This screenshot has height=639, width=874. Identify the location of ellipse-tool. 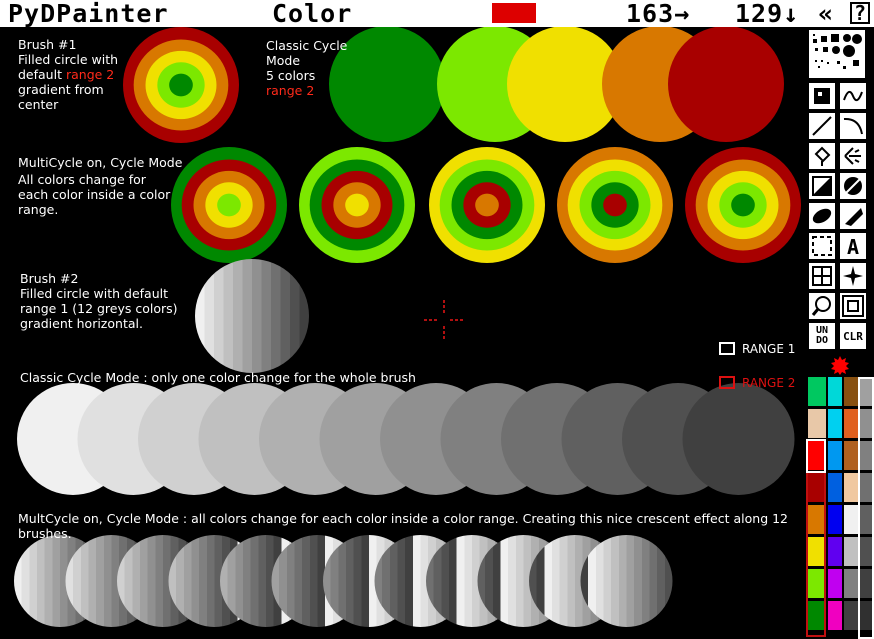
(822, 216).